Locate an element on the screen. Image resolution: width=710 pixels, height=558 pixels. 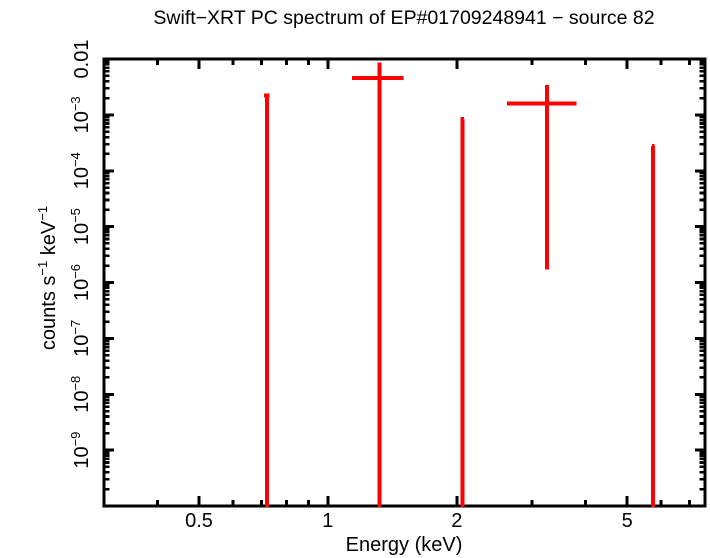
y-tick-label: 10−6 is located at coordinates (80, 282).